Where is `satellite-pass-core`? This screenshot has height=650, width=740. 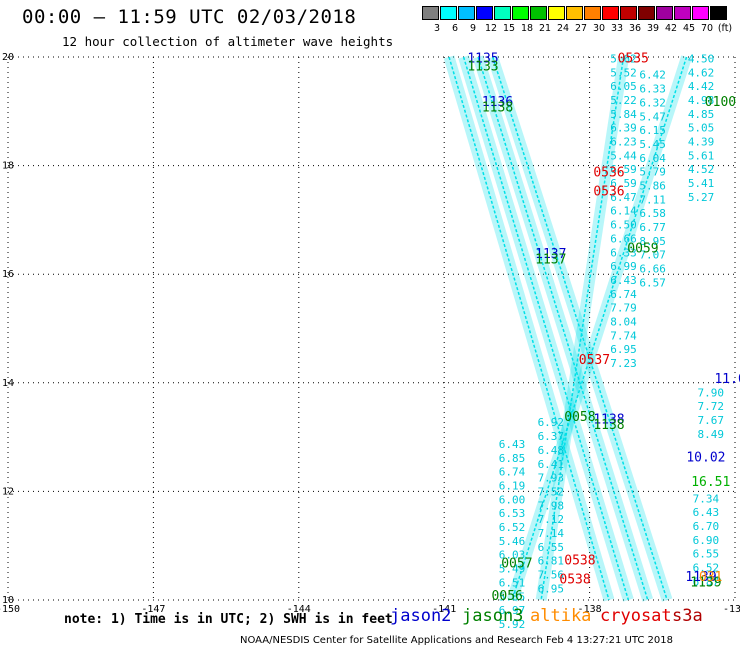
satellite-pass-core is located at coordinates (582, 328).